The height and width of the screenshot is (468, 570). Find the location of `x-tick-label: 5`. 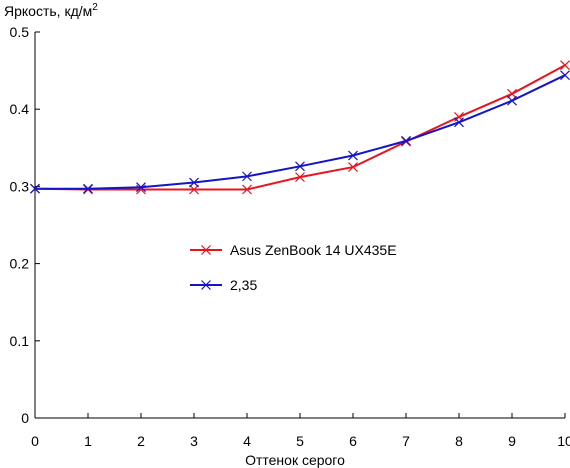

x-tick-label: 5 is located at coordinates (300, 441).